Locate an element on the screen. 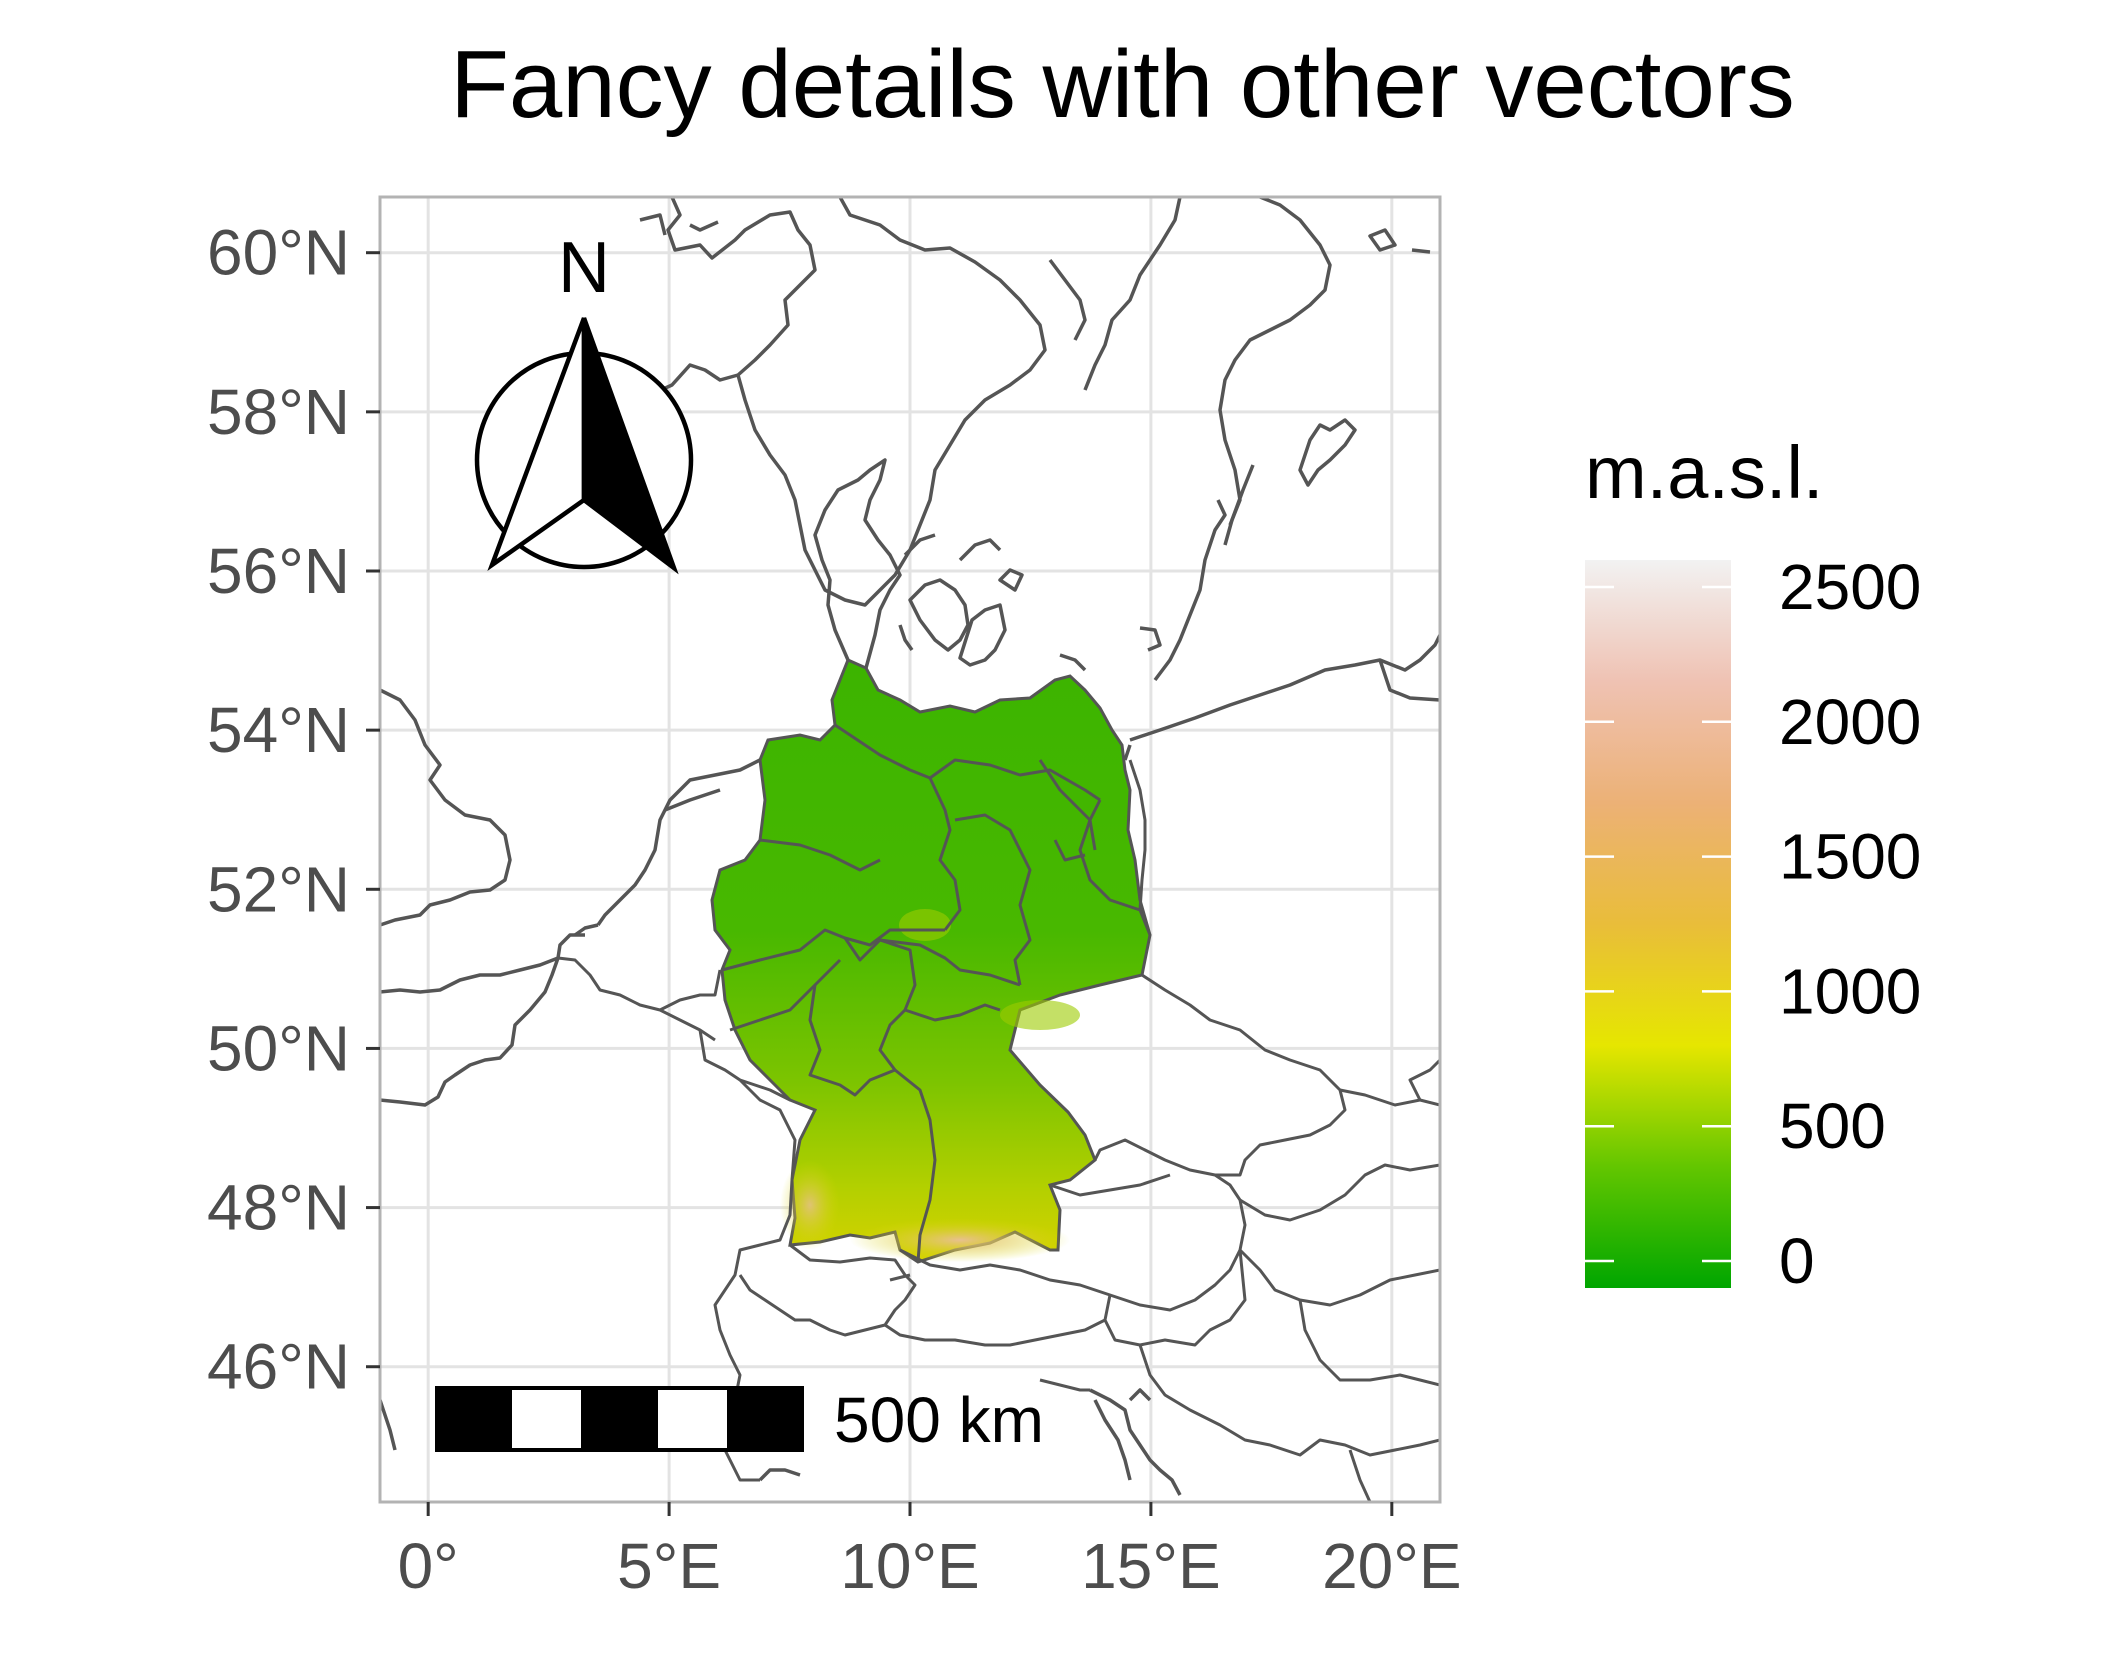 The image size is (2125, 1653). y-tick-label-3: 54°N is located at coordinates (278, 730).